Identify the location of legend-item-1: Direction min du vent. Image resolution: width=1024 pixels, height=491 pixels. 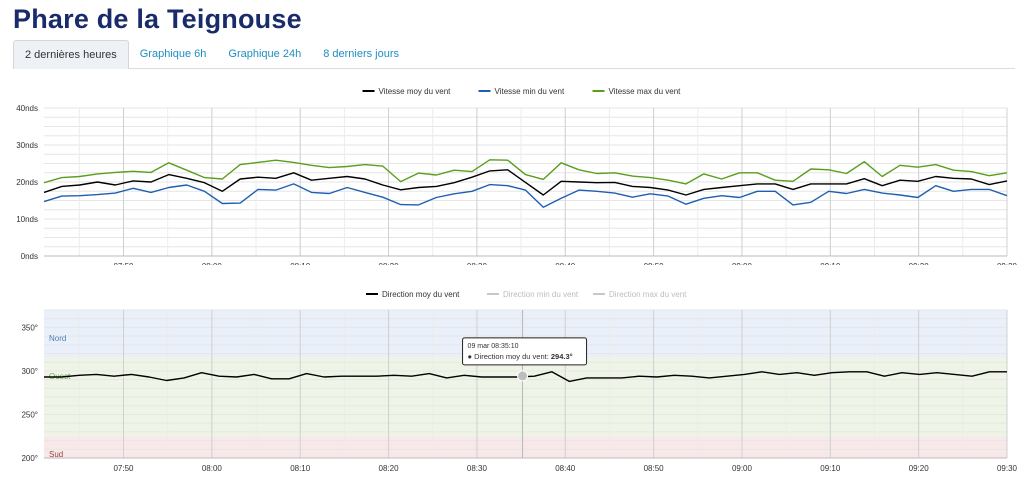
(533, 294).